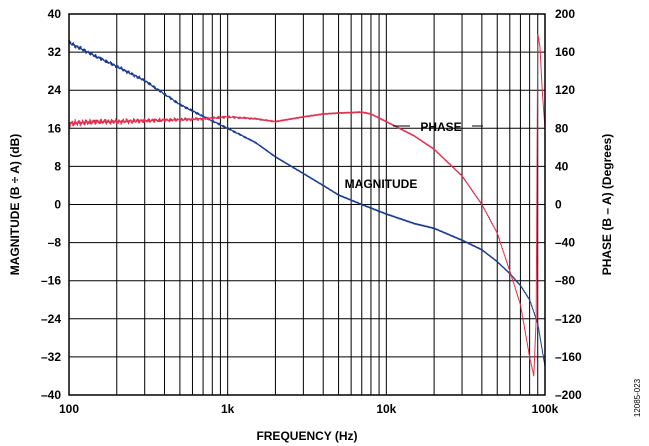  I want to click on right-y-tick-label: 120, so click(565, 90).